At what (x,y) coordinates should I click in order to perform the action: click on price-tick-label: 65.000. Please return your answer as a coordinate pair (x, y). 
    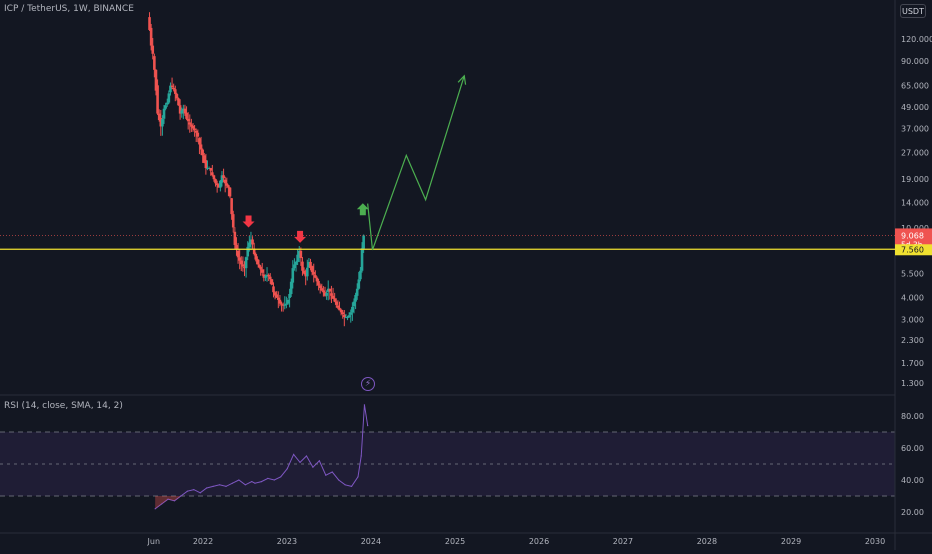
    Looking at the image, I should click on (915, 86).